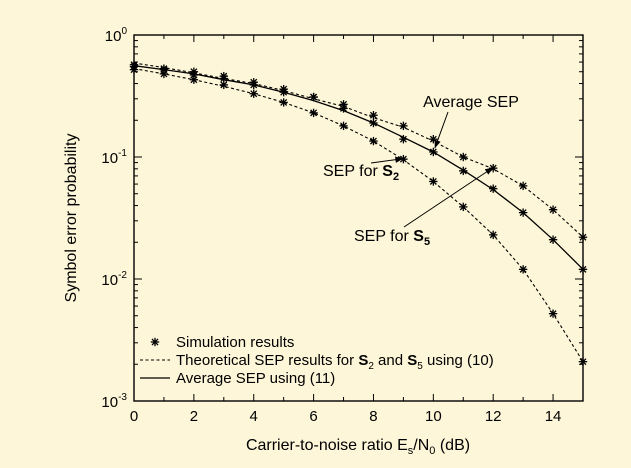 This screenshot has width=631, height=468. Describe the element at coordinates (471, 102) in the screenshot. I see `annotation-average-sep: Average SEP` at that location.